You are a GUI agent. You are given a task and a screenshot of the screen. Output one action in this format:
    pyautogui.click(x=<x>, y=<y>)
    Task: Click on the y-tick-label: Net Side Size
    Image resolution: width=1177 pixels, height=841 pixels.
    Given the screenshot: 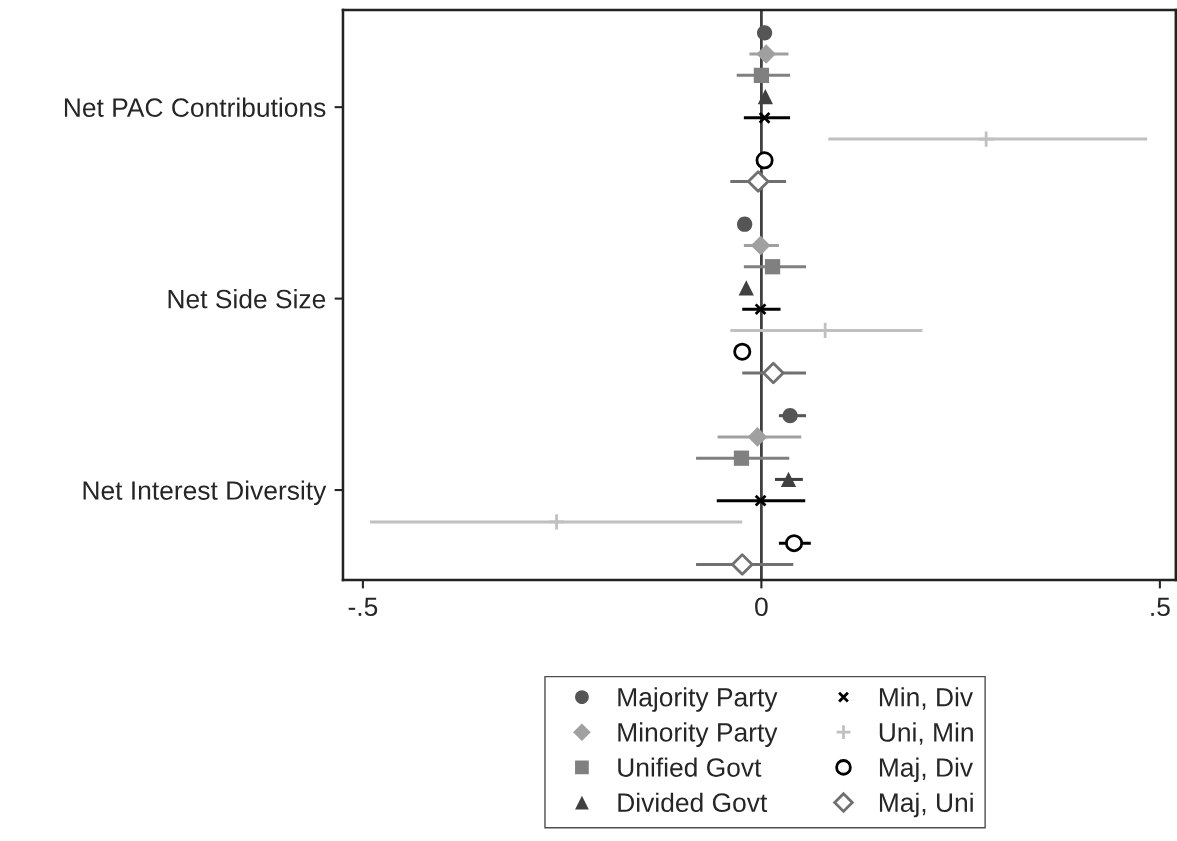 What is the action you would take?
    pyautogui.click(x=247, y=299)
    